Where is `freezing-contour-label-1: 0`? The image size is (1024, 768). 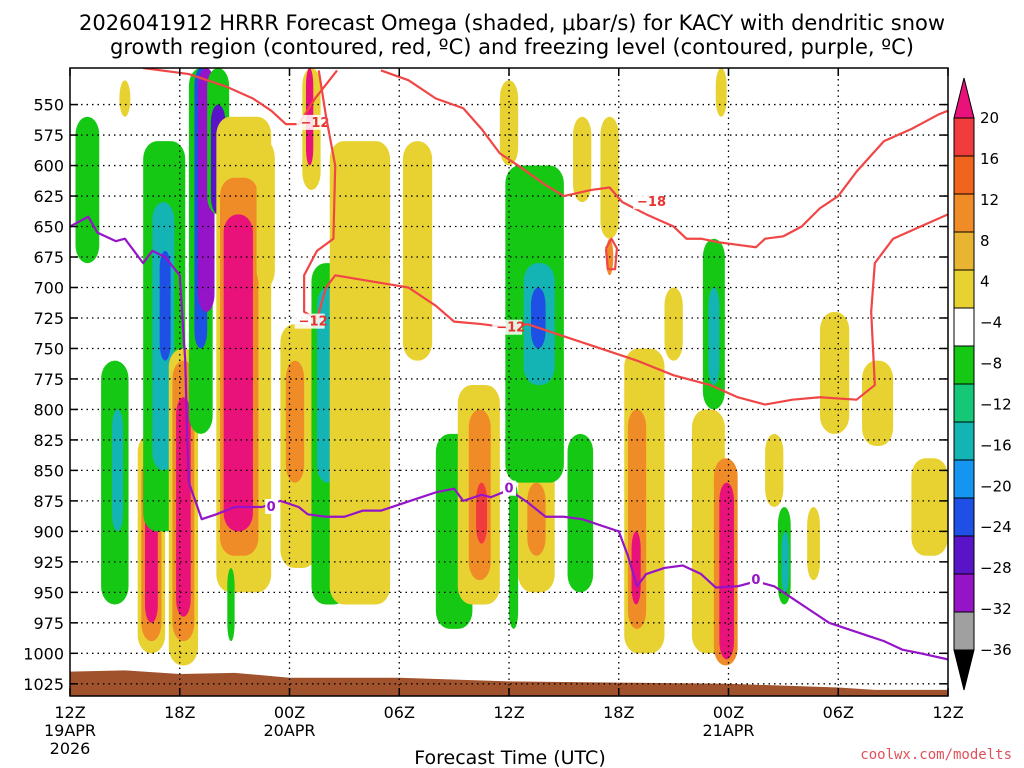 freezing-contour-label-1: 0 is located at coordinates (508, 489).